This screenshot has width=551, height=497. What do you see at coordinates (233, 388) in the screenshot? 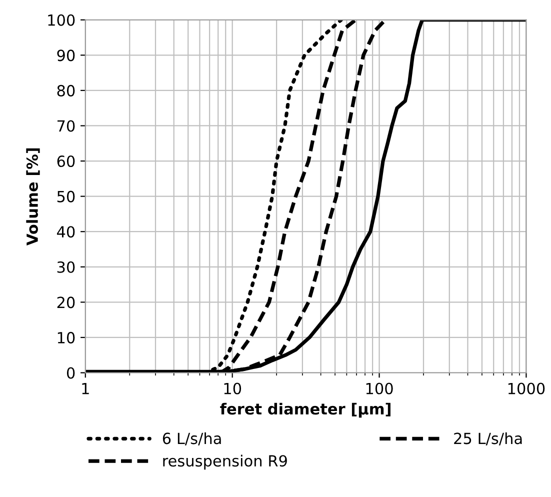
I see `x-tick-label: 10` at bounding box center [233, 388].